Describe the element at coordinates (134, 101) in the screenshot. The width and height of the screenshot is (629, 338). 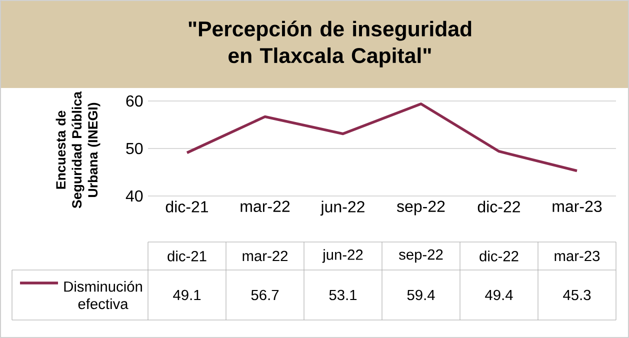
I see `y-tick-label: 60` at that location.